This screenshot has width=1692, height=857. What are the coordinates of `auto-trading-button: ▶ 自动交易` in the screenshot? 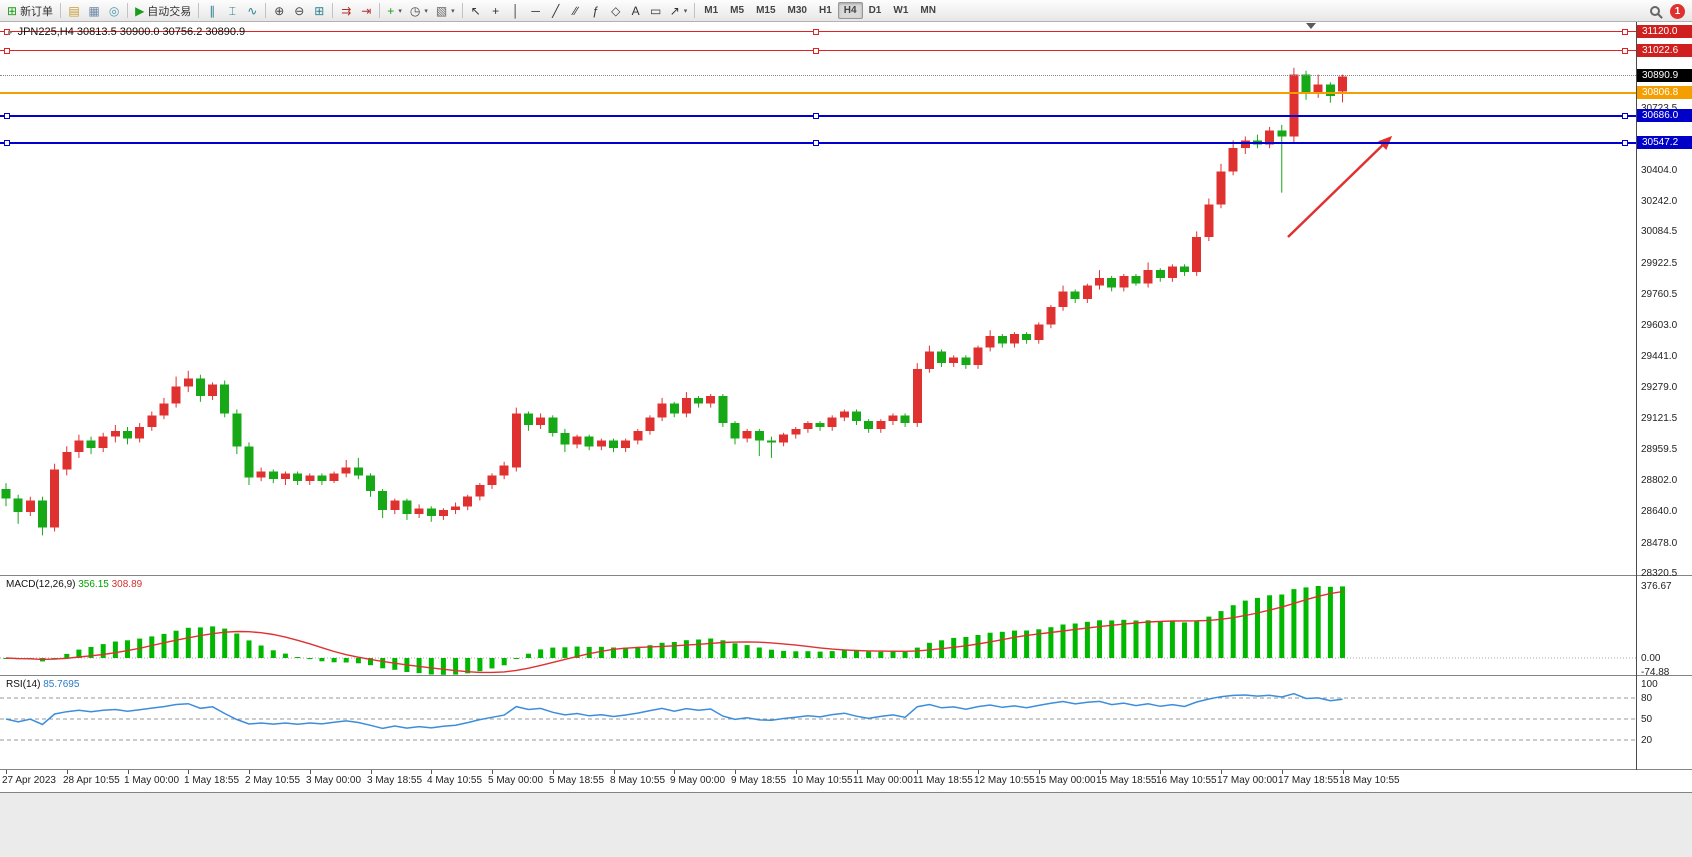 It's located at (163, 11).